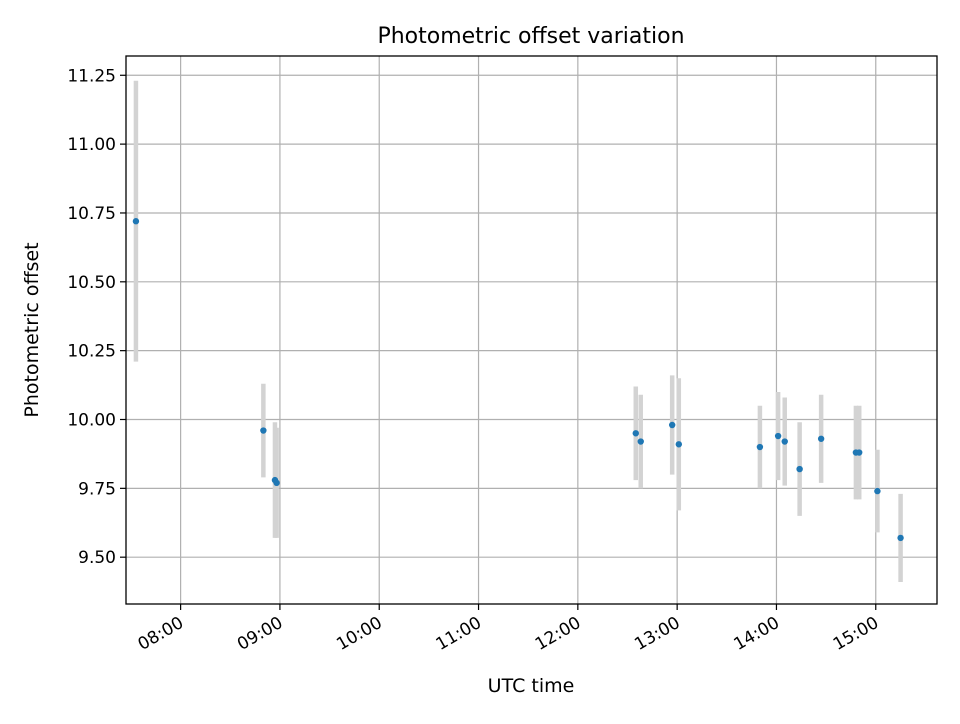 The width and height of the screenshot is (960, 724). Describe the element at coordinates (32, 329) in the screenshot. I see `y-axis-label: Photometric offset` at that location.